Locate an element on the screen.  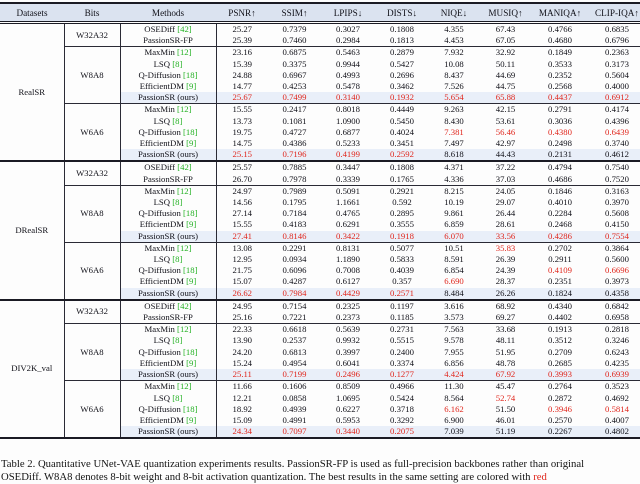
method-name: LSQ is located at coordinates (162, 259).